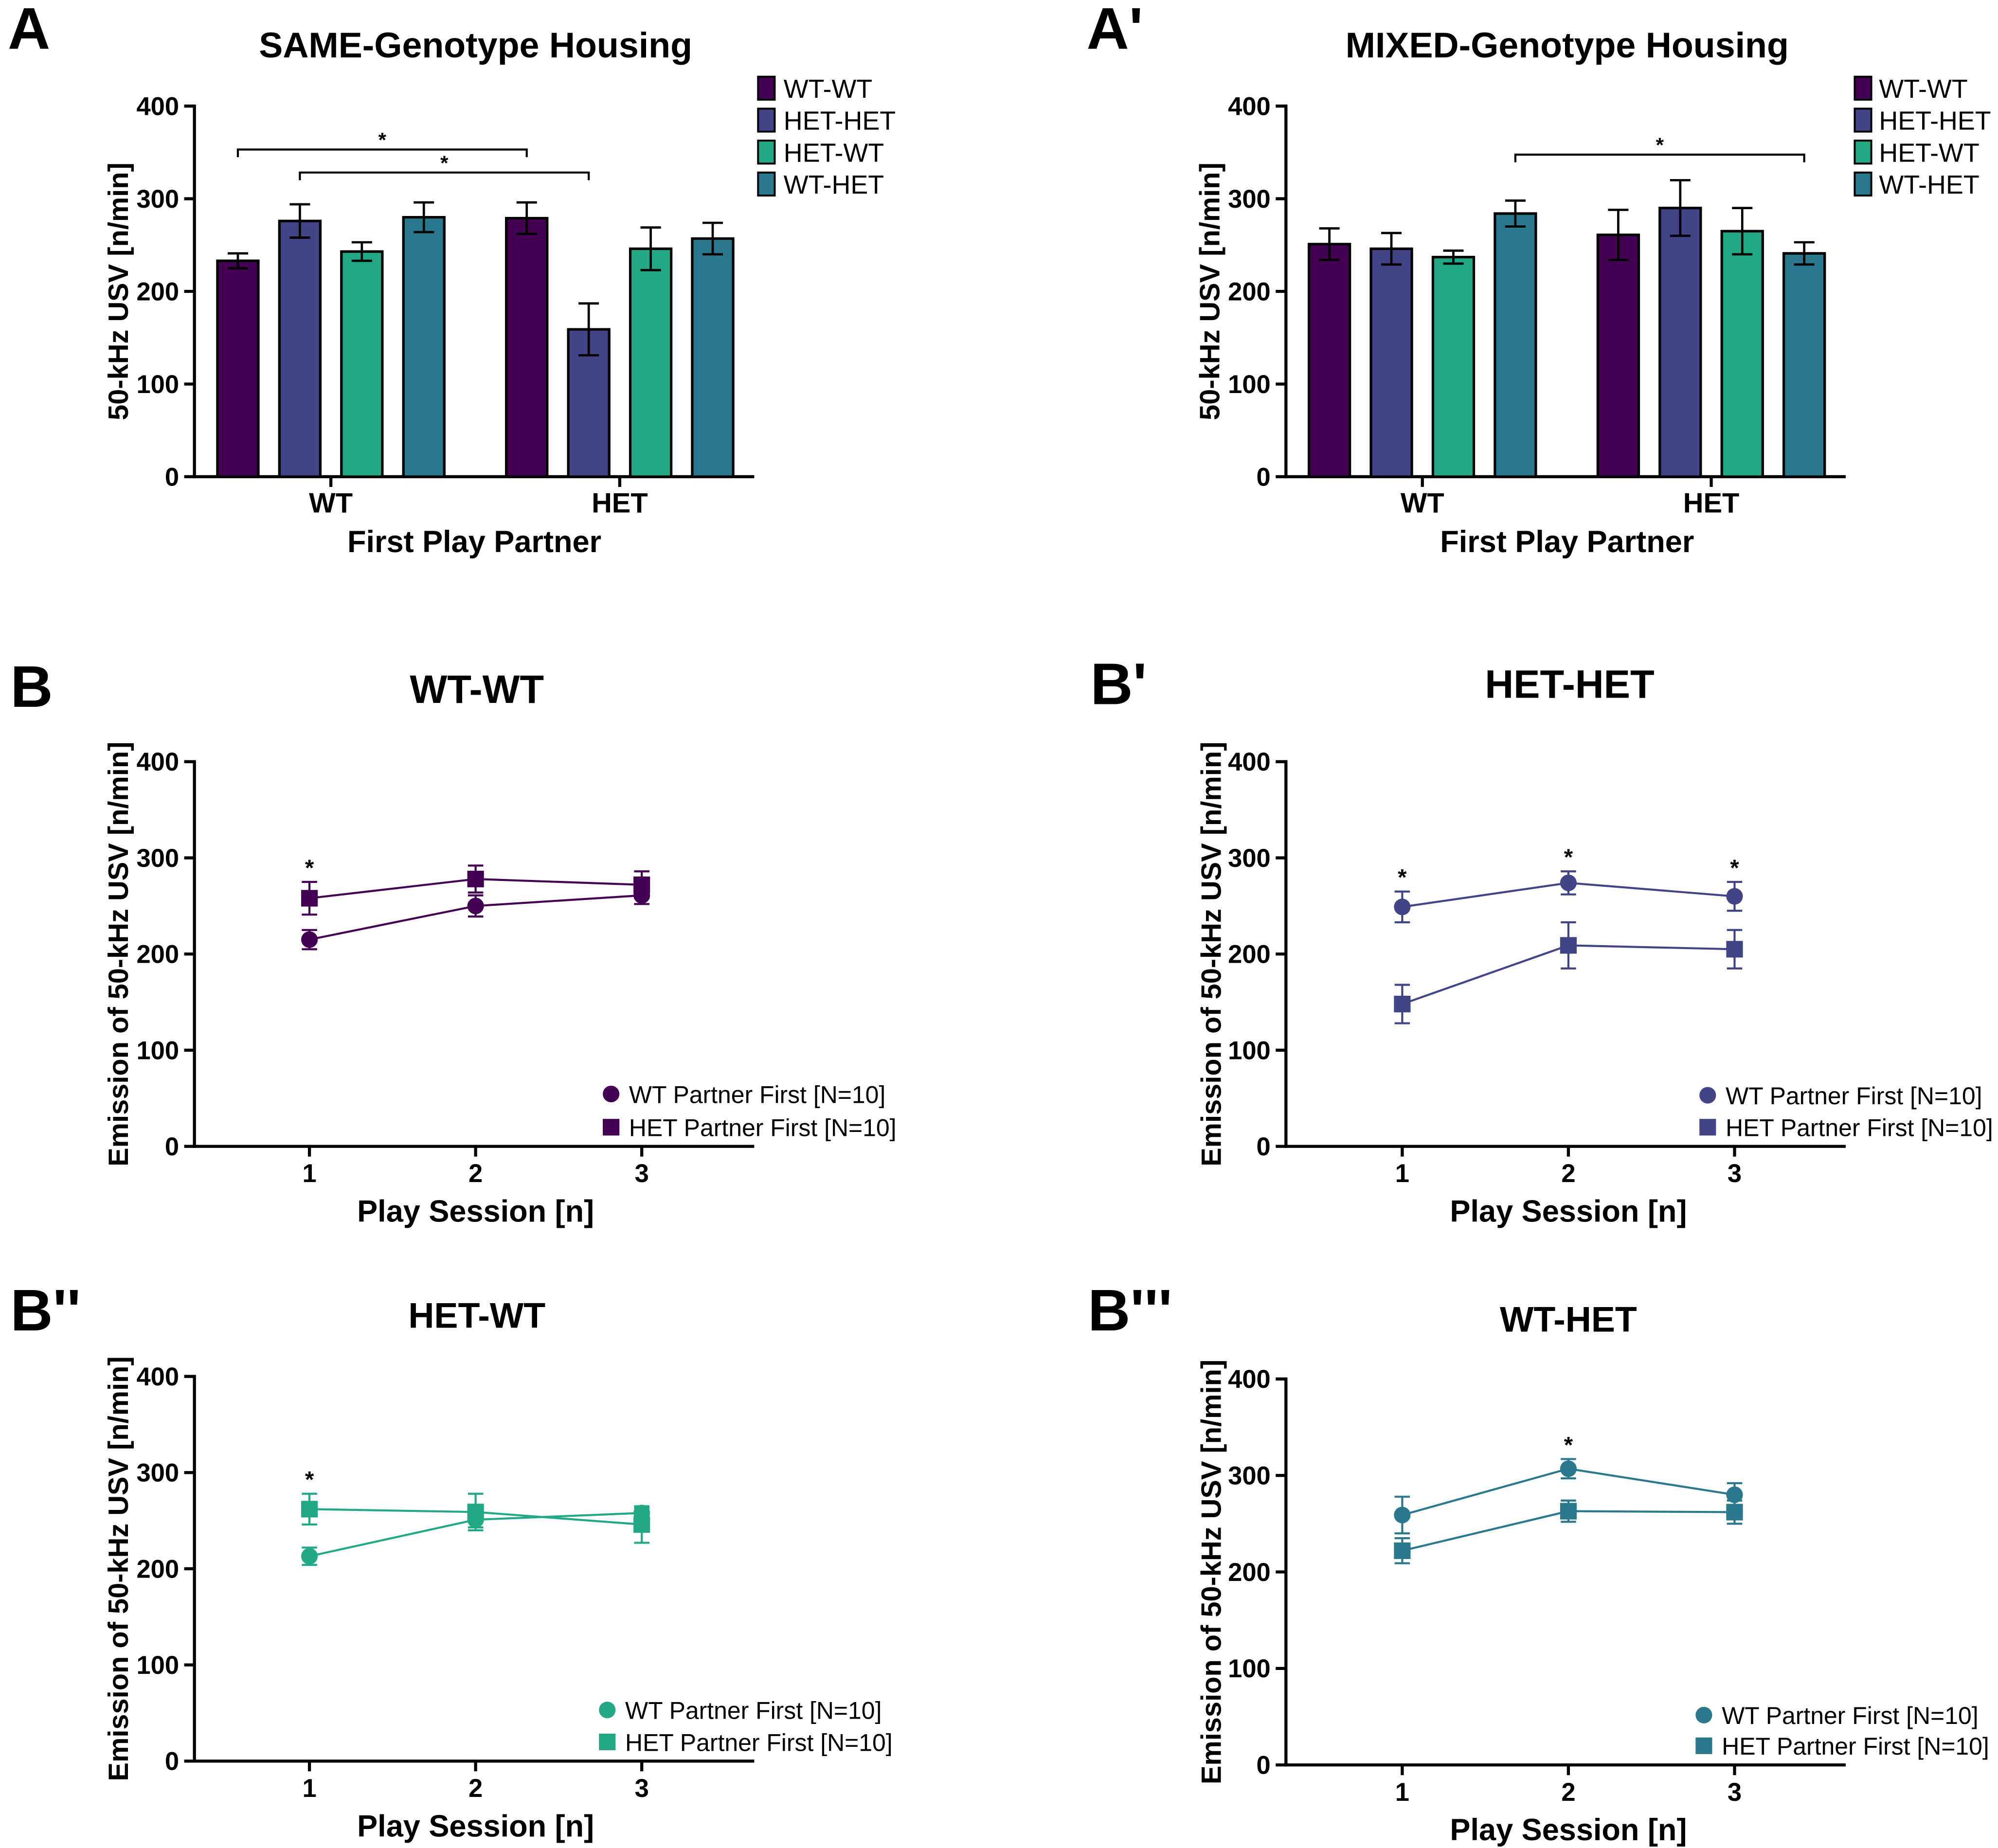 The width and height of the screenshot is (1998, 1848). I want to click on bar-het-het-wt, so click(300, 349).